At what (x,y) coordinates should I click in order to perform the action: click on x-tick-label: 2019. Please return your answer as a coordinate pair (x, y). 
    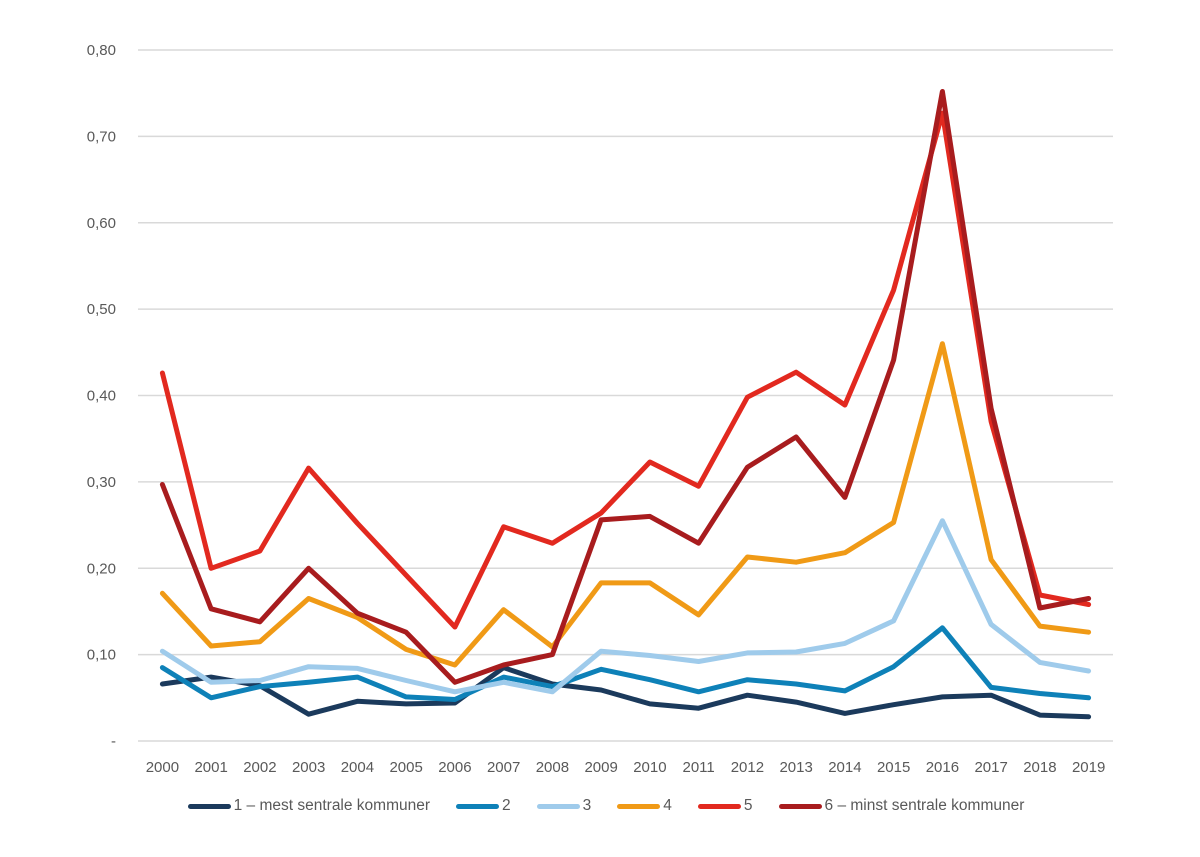
    Looking at the image, I should click on (1088, 767).